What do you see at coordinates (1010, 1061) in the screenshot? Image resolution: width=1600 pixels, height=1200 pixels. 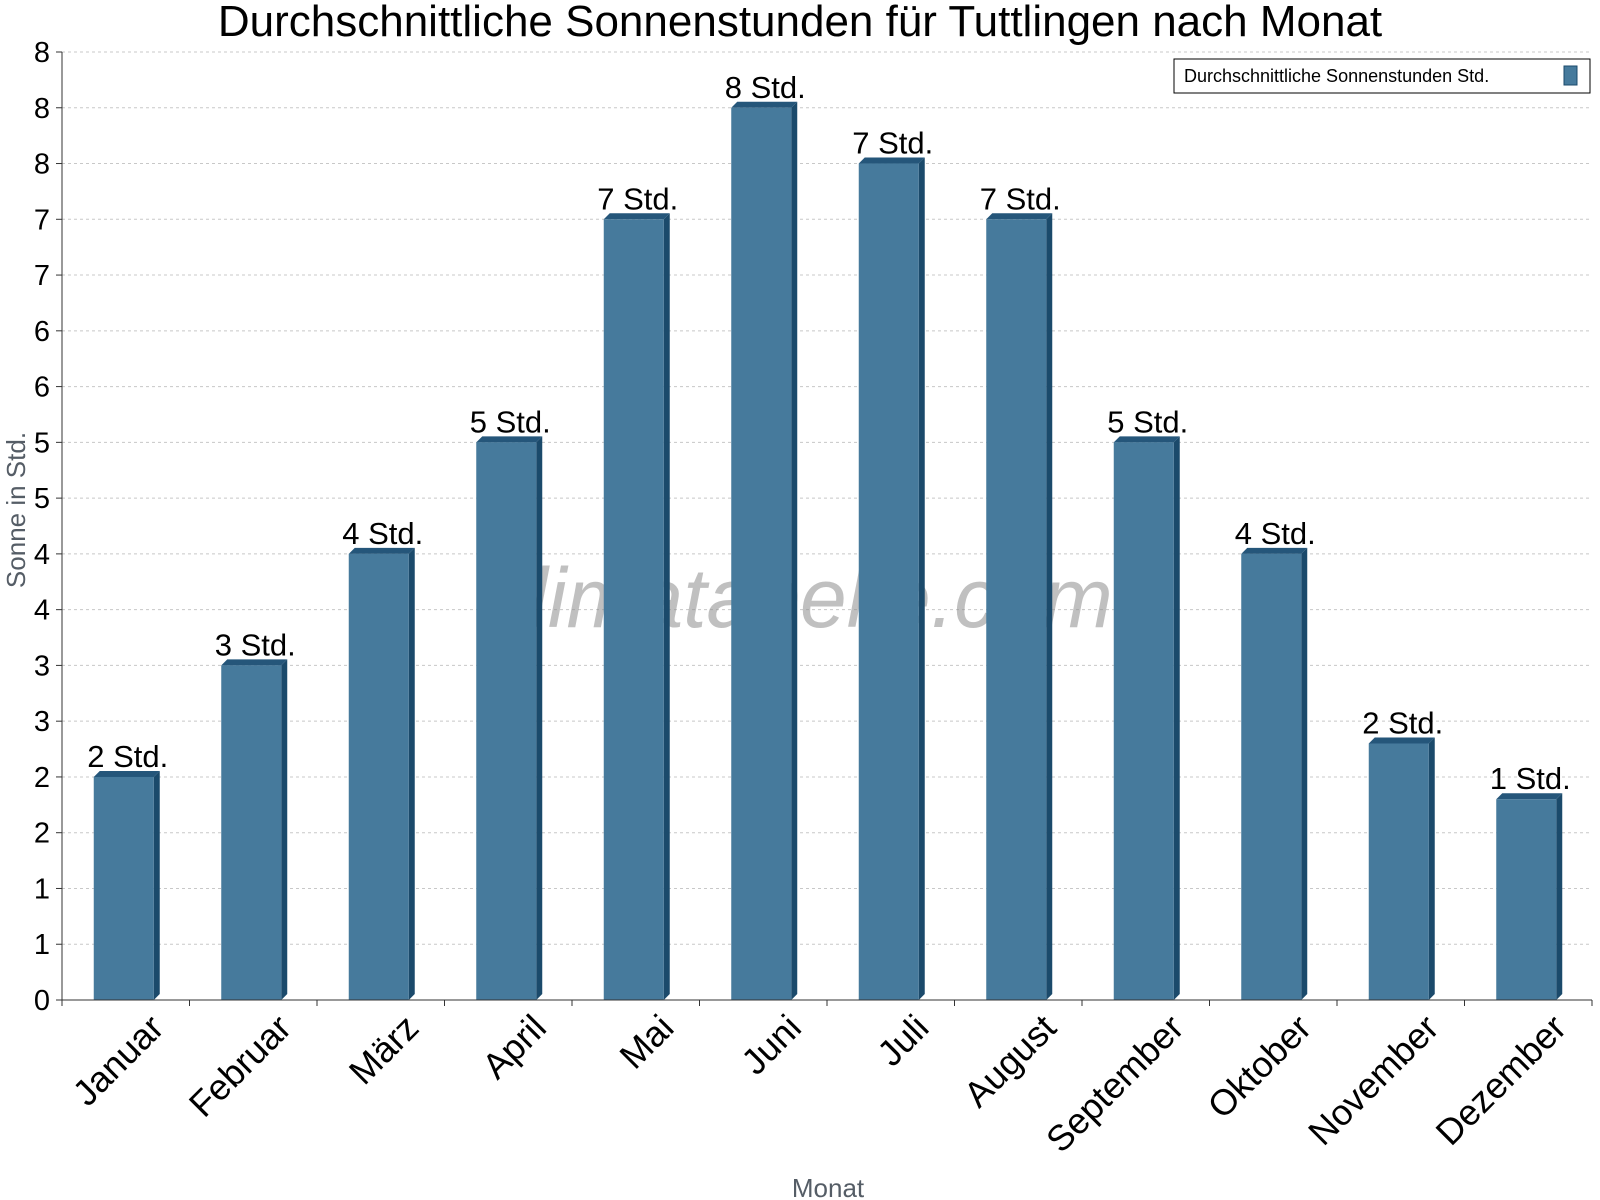 I see `x-tick-label: August` at bounding box center [1010, 1061].